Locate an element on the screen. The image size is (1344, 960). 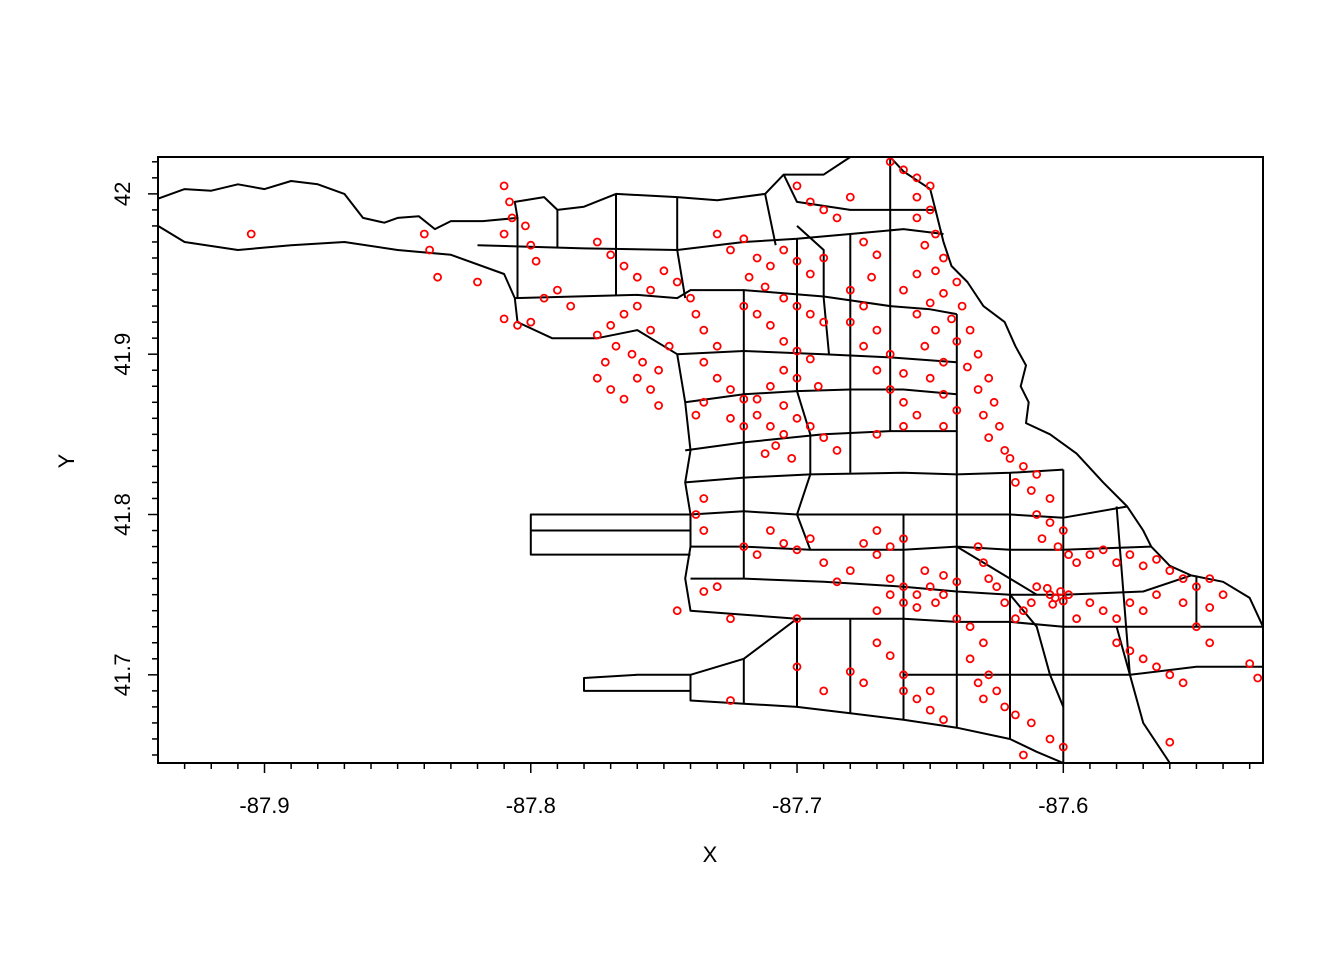
y-tick-label: 41.9 is located at coordinates (122, 354).